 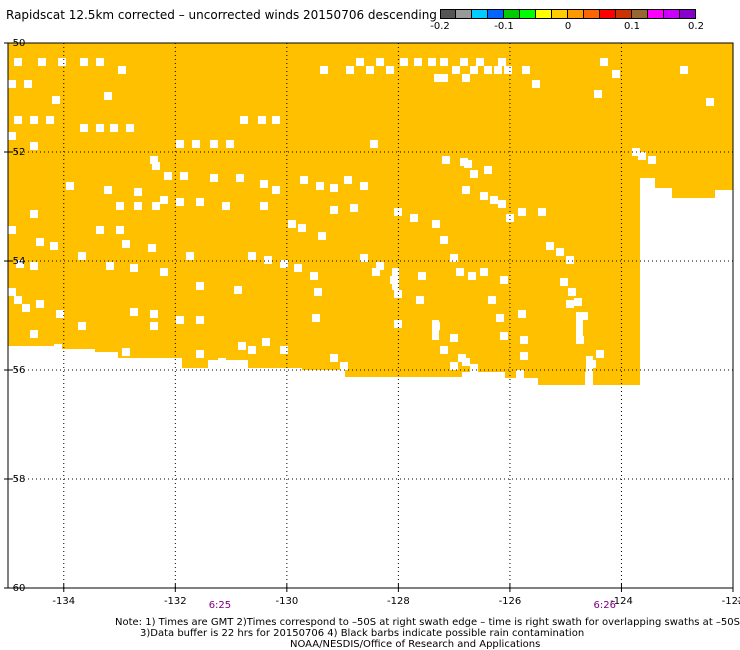 I want to click on longitude-tick-label: -122, so click(x=731, y=601).